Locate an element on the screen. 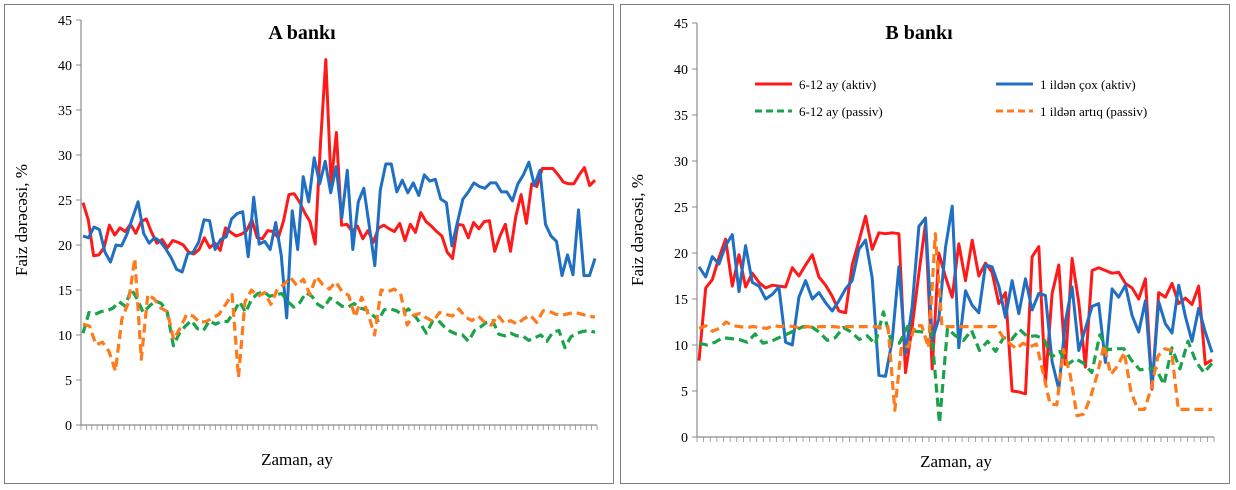 This screenshot has height=490, width=1236. chart-b-title: B bankı is located at coordinates (919, 33).